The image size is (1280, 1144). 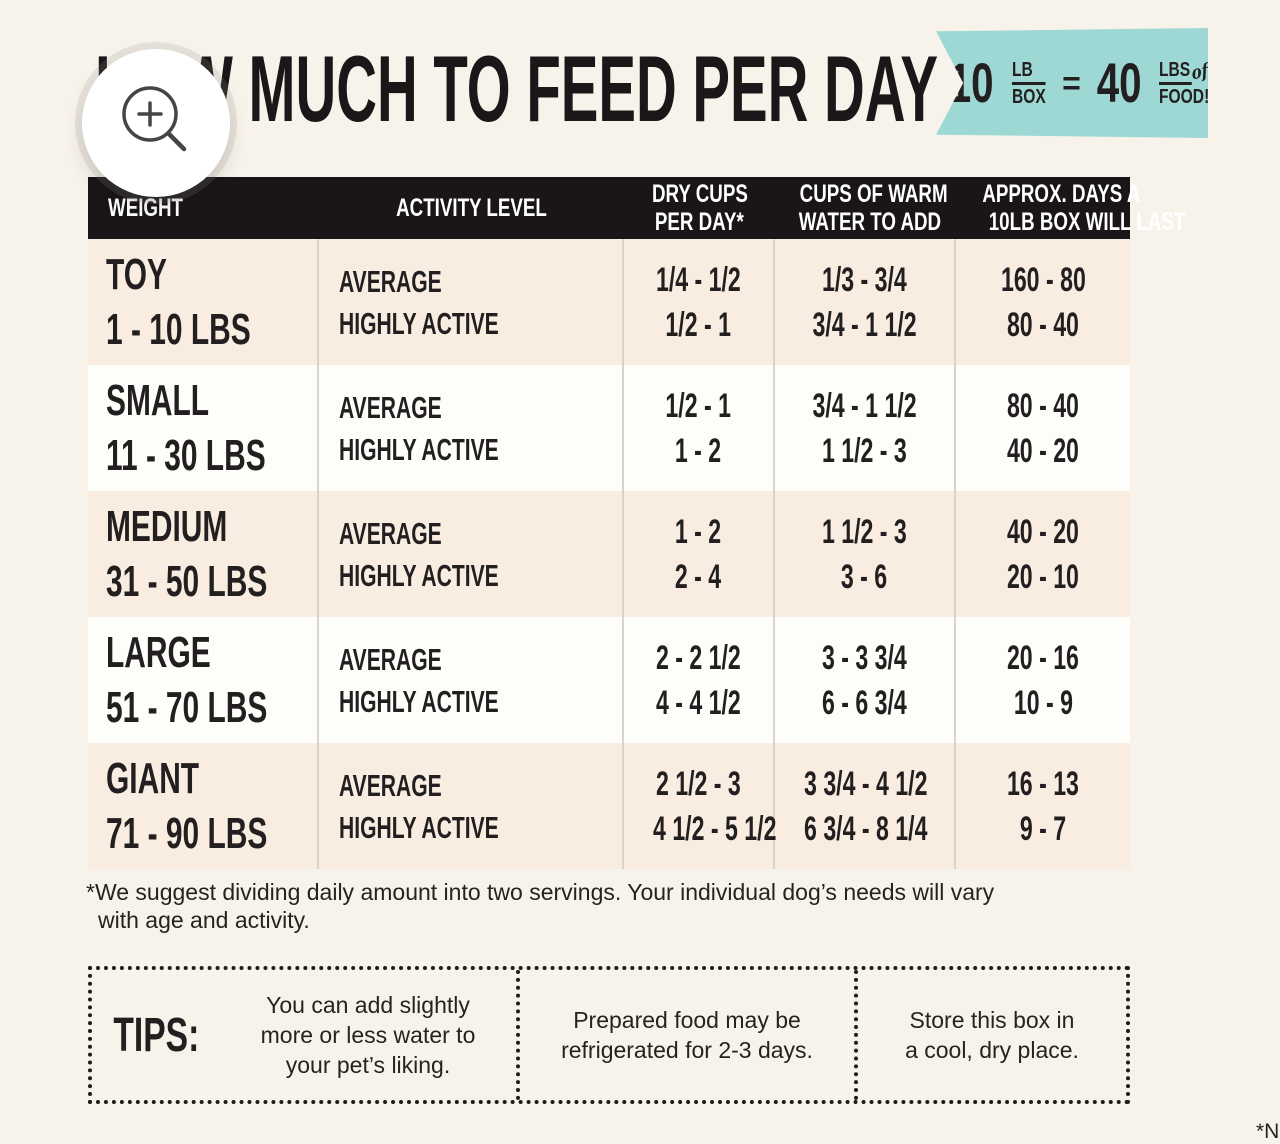 What do you see at coordinates (864, 450) in the screenshot?
I see `water-highly-active-value: 1 1/2 - 3` at bounding box center [864, 450].